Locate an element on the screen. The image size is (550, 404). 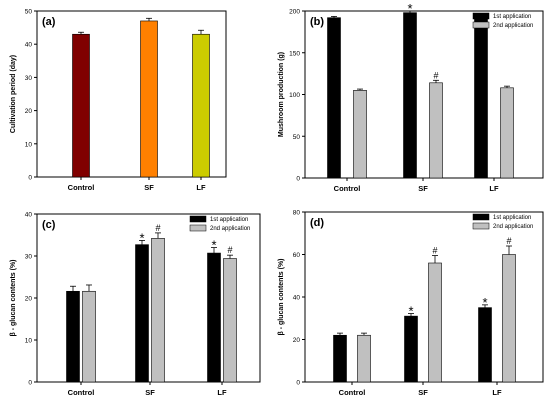
y-tick-label: 200 is located at coordinates (294, 12).